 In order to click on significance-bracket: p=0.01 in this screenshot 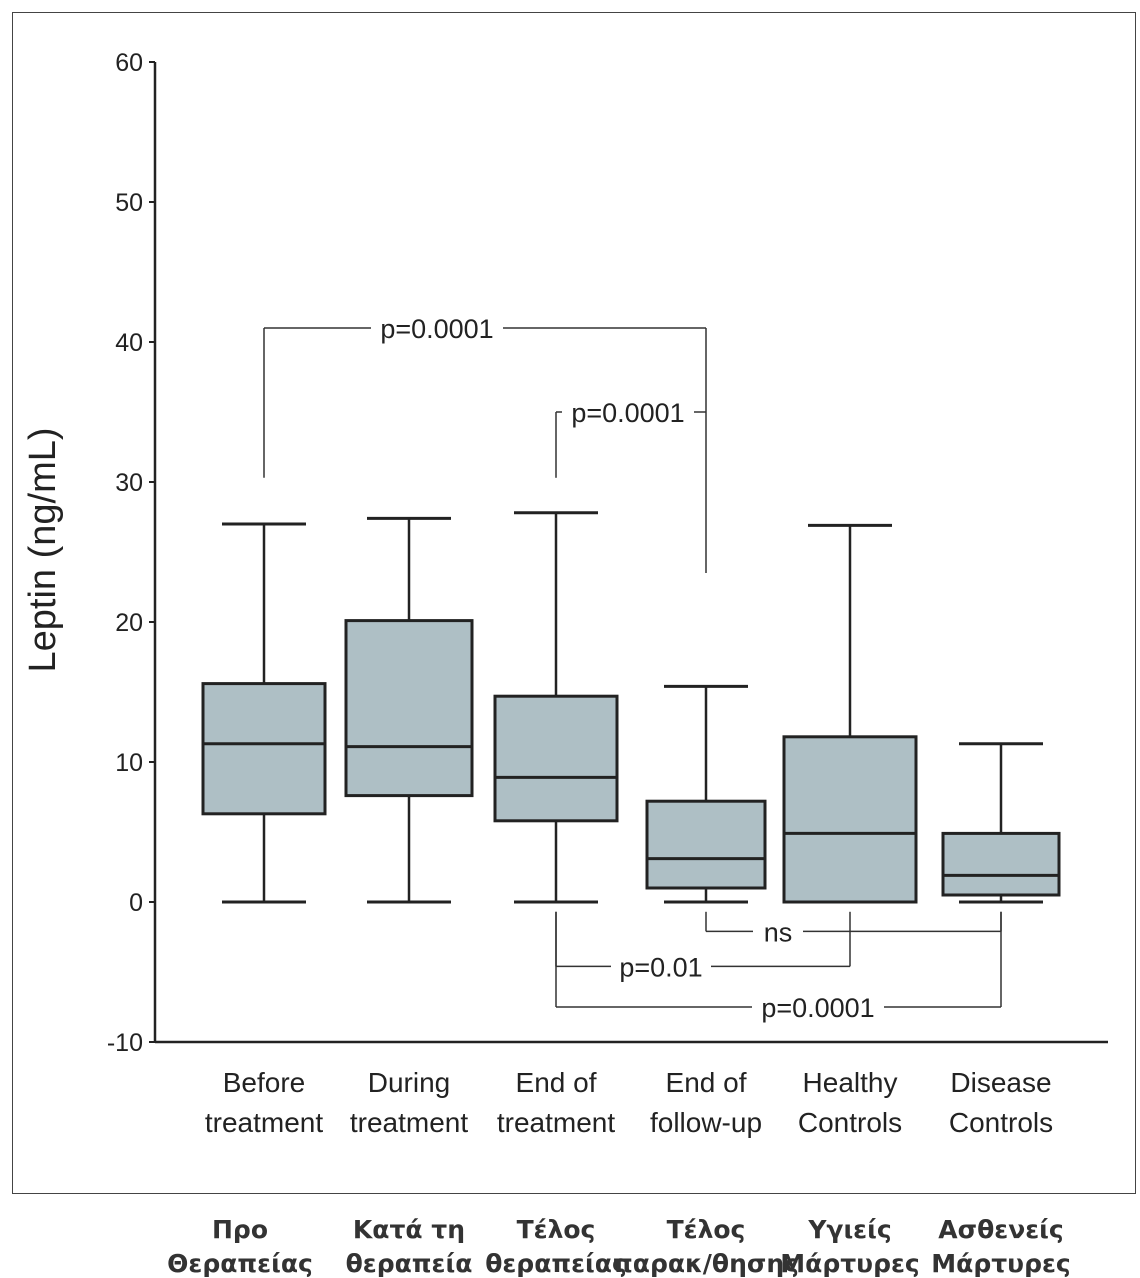, I will do `click(703, 946)`.